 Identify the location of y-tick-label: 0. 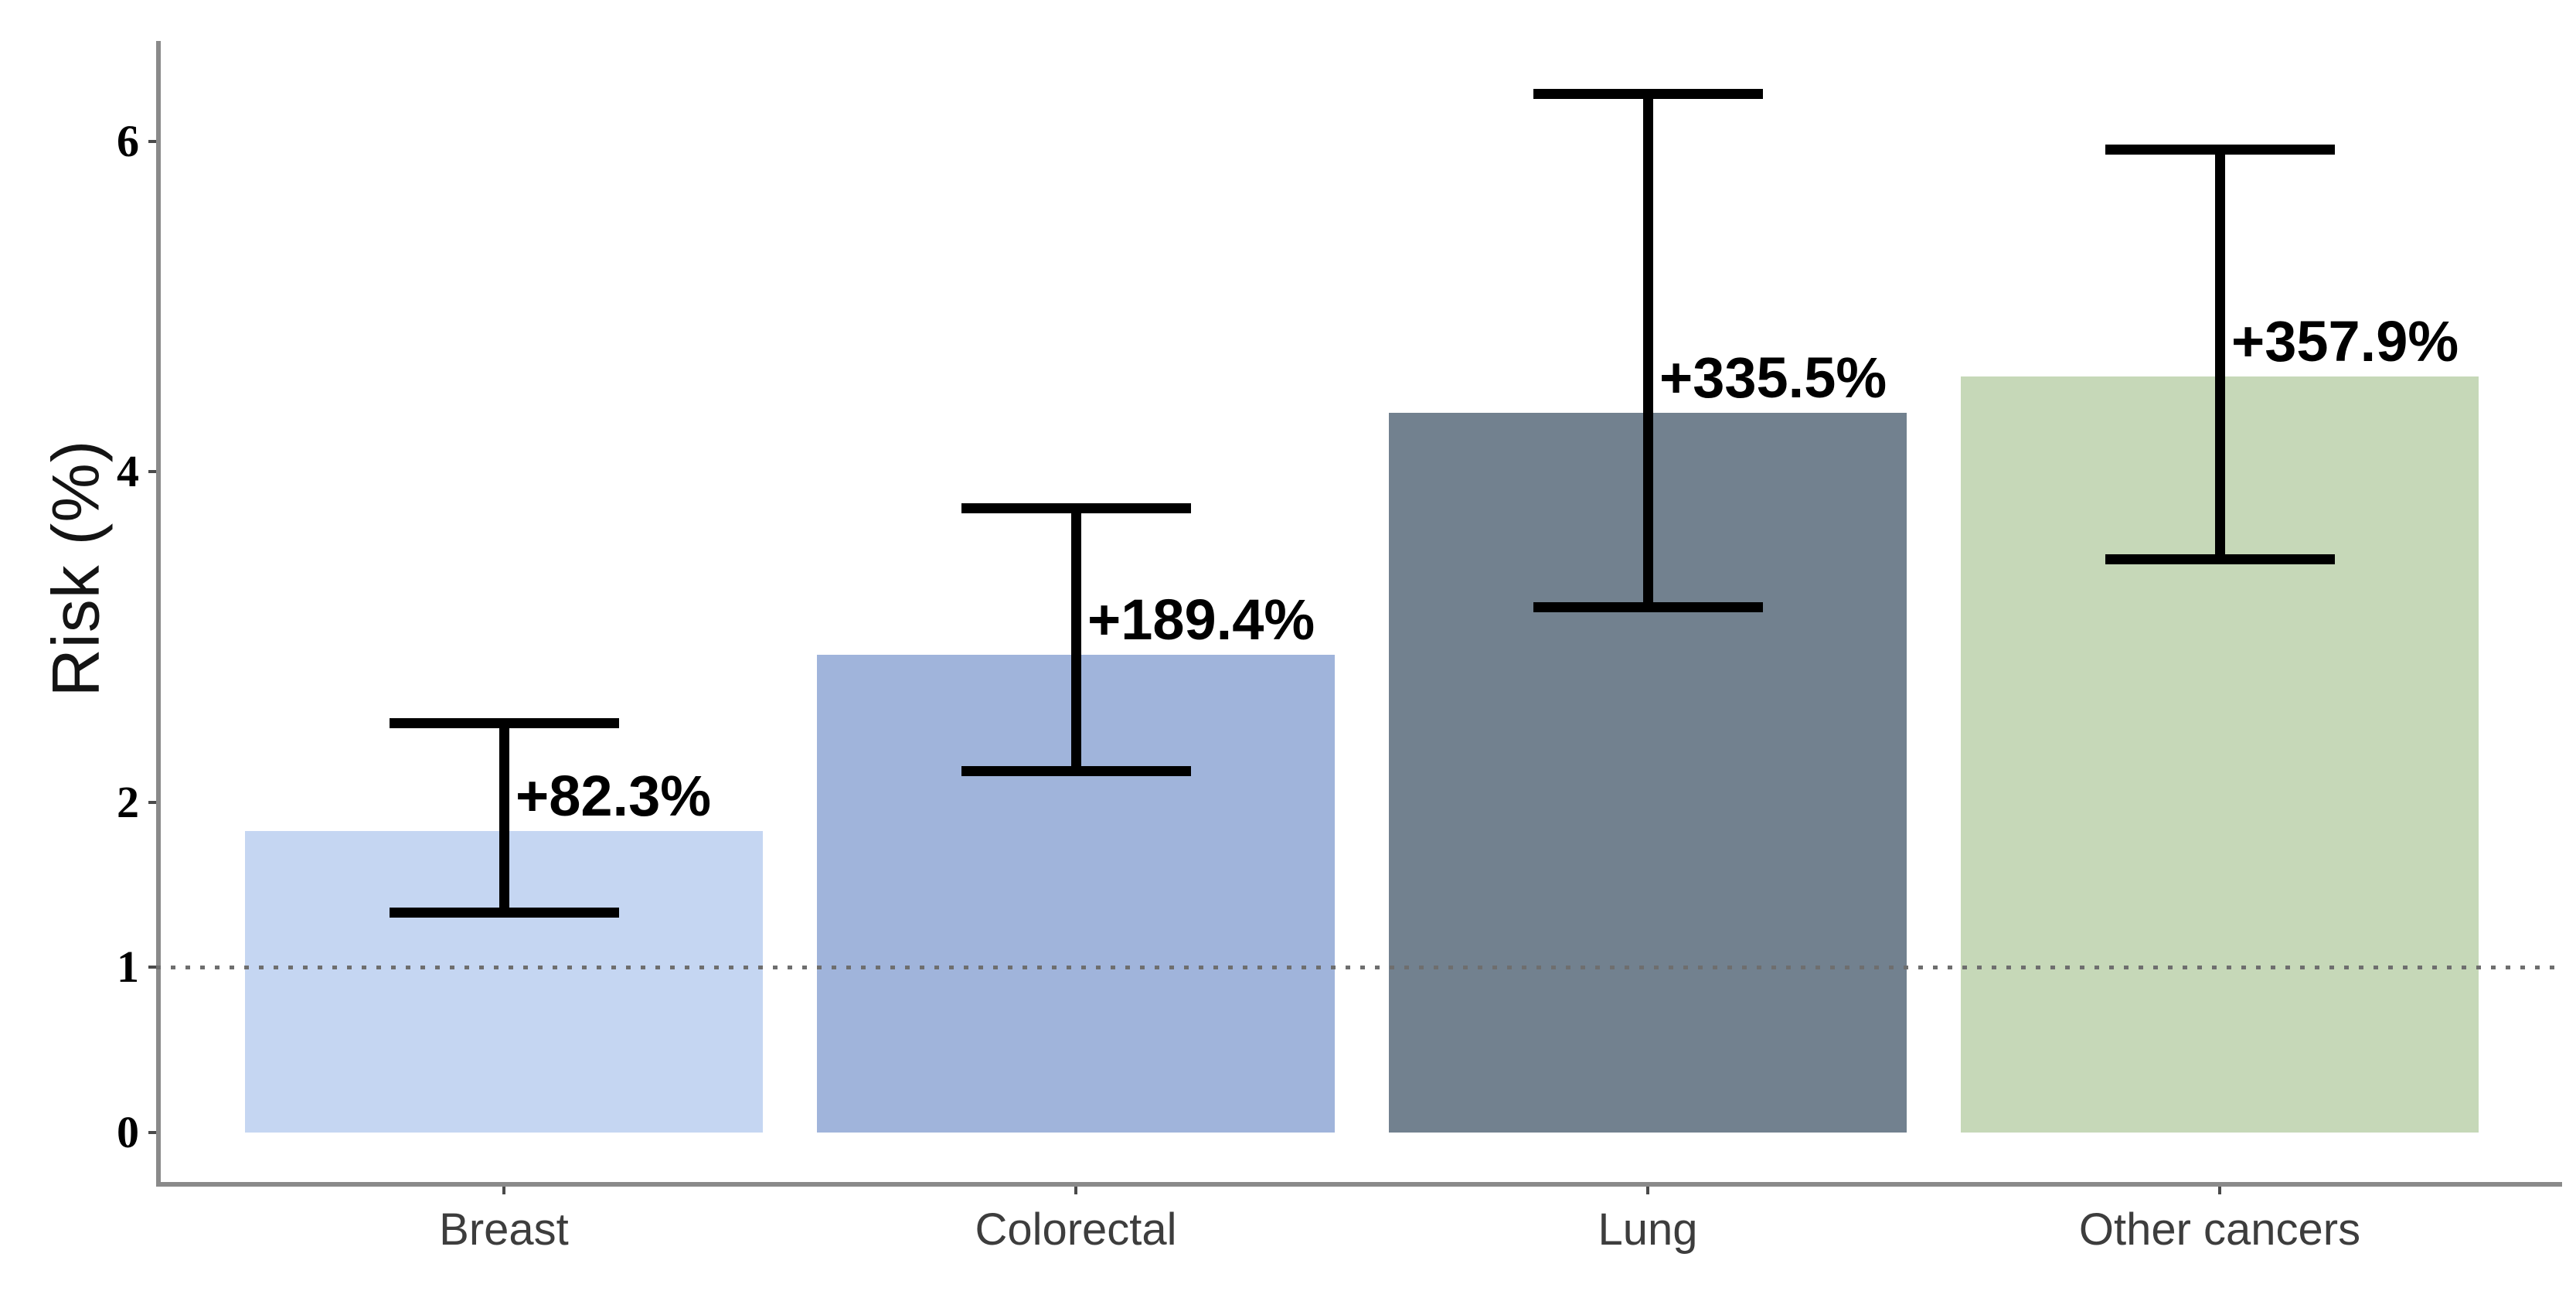
(128, 1132).